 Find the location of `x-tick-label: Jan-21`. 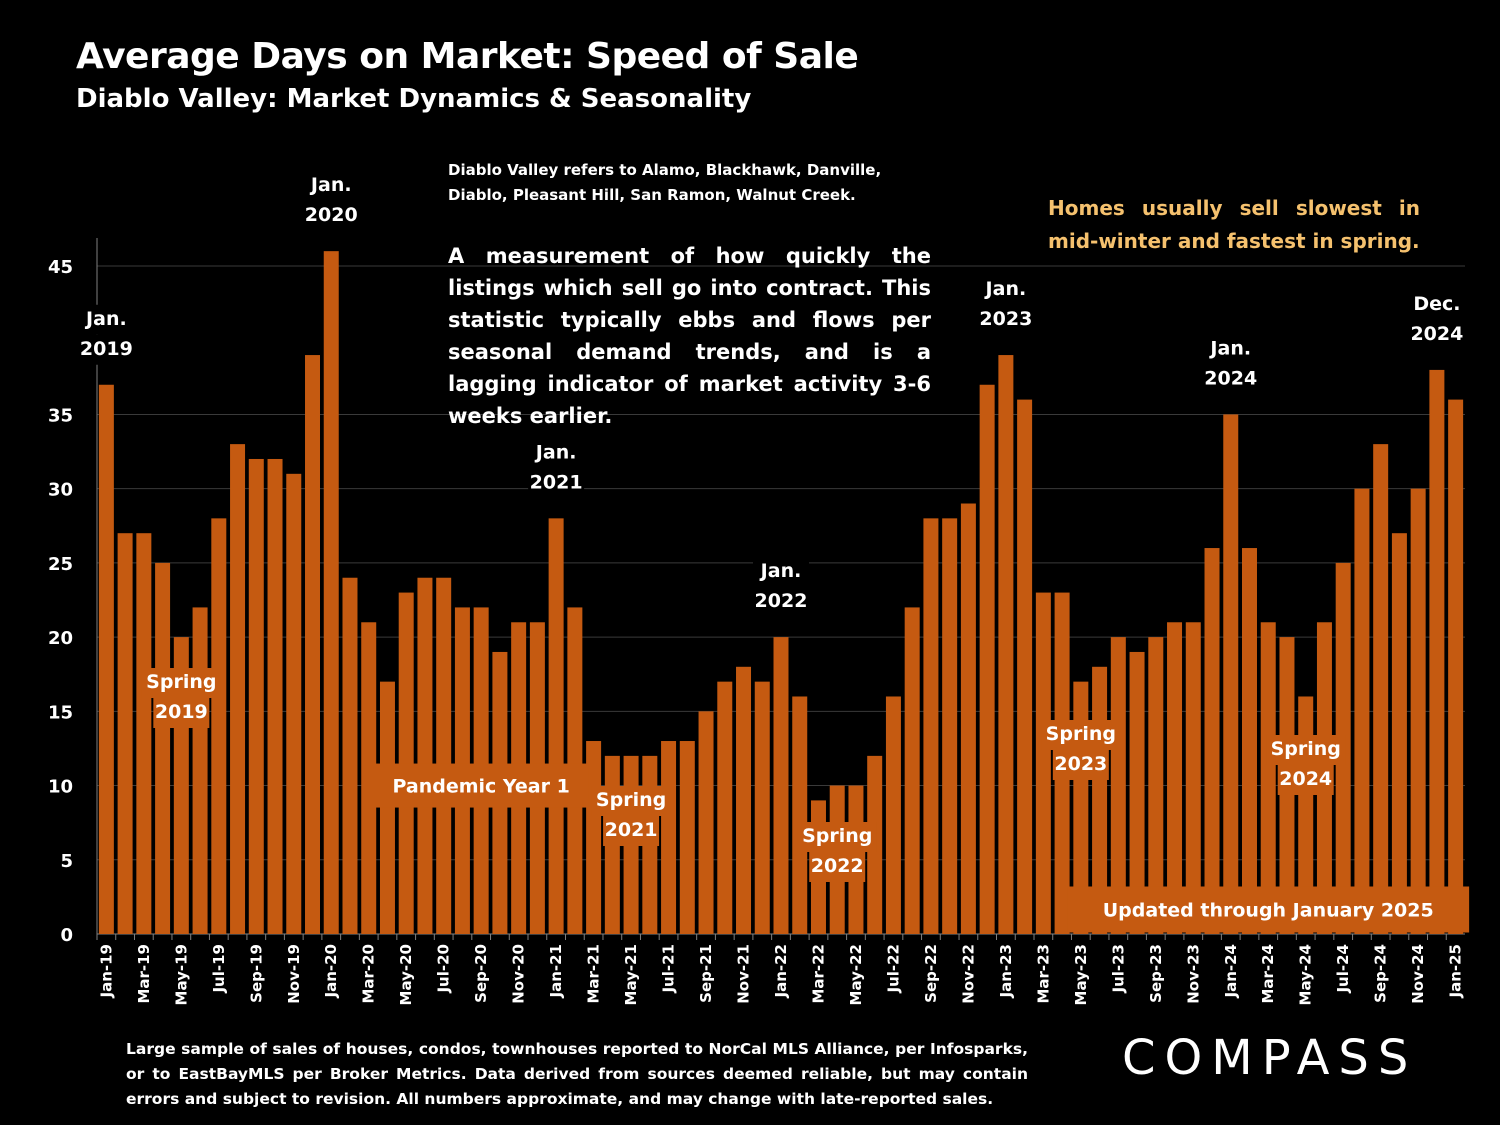

x-tick-label: Jan-21 is located at coordinates (556, 971).